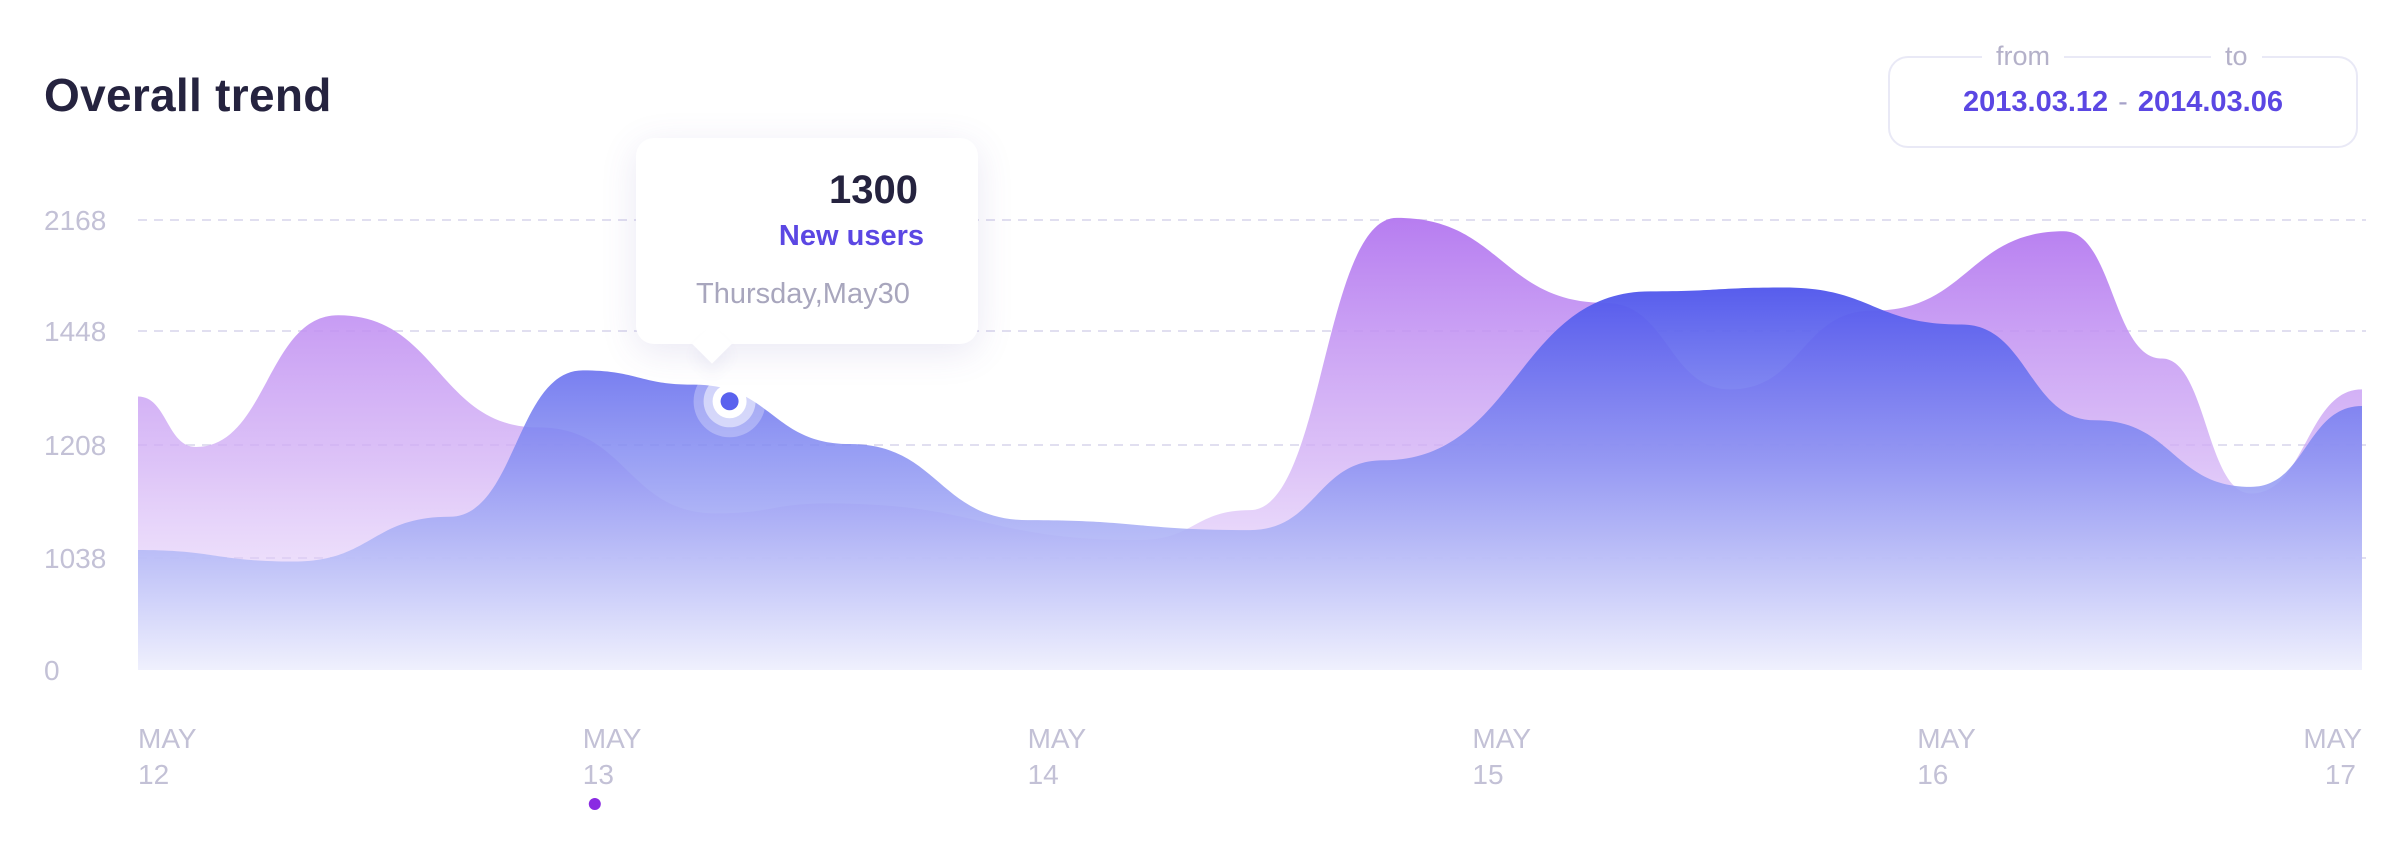 The width and height of the screenshot is (2404, 858). Describe the element at coordinates (594, 804) in the screenshot. I see `active-day-dot` at that location.